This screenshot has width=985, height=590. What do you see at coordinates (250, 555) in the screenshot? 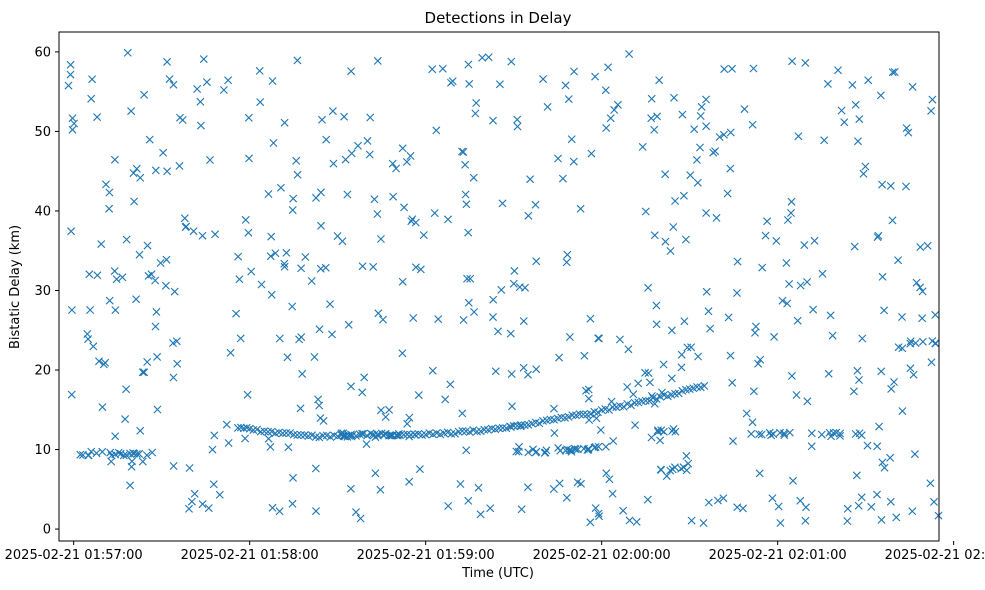
I see `x-tick-label: 2025-02-21 01:58:00` at bounding box center [250, 555].